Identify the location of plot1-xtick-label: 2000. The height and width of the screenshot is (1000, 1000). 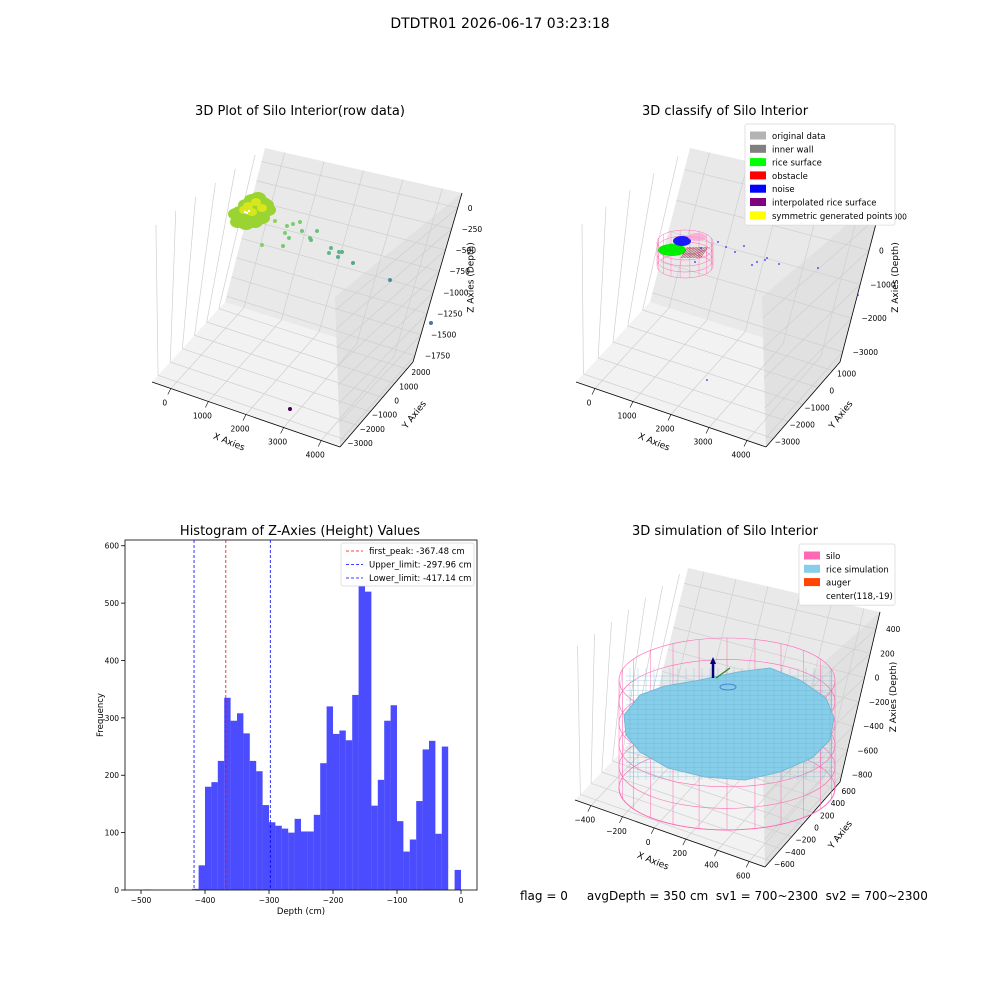
(239, 429).